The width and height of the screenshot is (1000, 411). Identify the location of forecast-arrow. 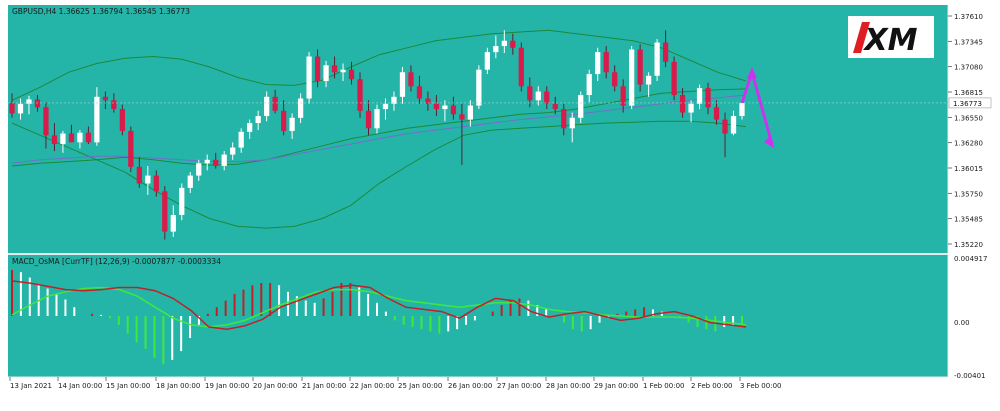
(757, 108).